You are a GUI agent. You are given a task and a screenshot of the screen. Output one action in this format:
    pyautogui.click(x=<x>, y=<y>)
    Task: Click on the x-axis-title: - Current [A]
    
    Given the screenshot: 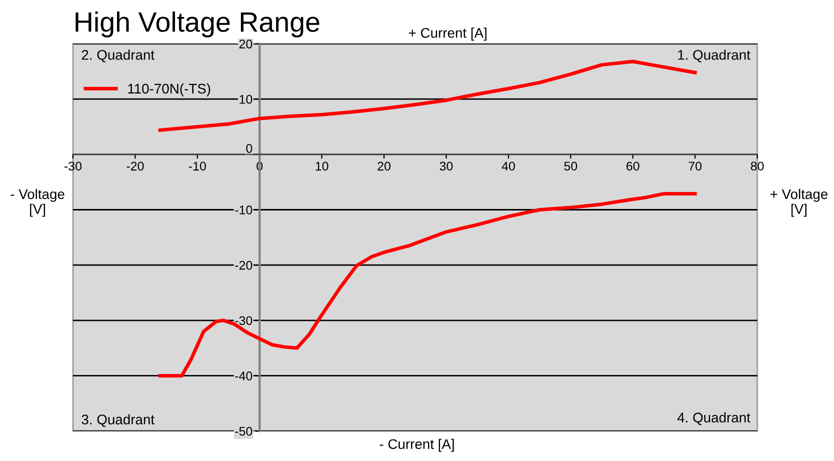 What is the action you would take?
    pyautogui.click(x=417, y=445)
    